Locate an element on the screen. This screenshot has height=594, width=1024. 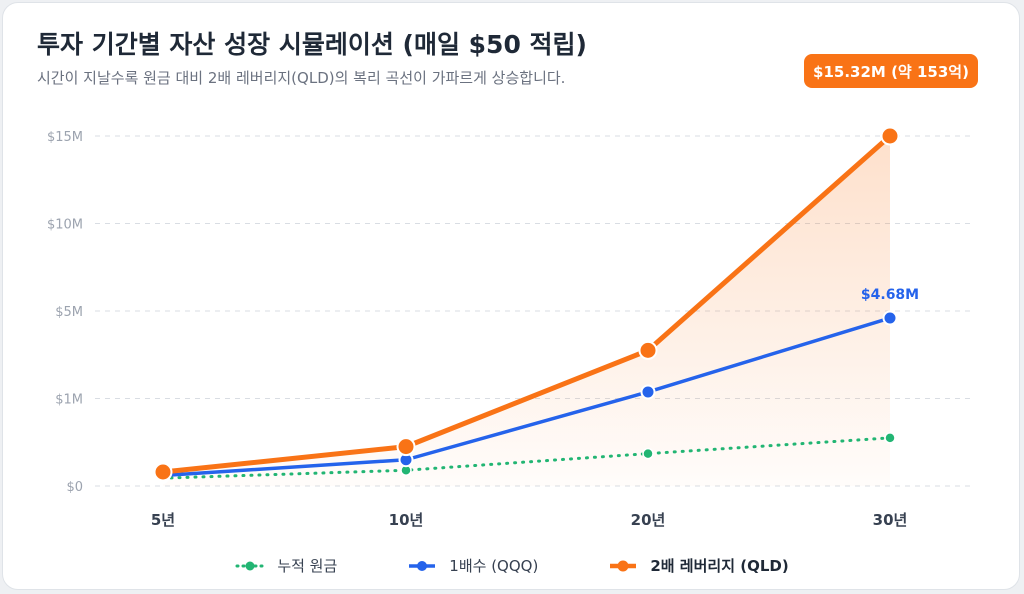
x-tick-label: 5년 is located at coordinates (163, 520).